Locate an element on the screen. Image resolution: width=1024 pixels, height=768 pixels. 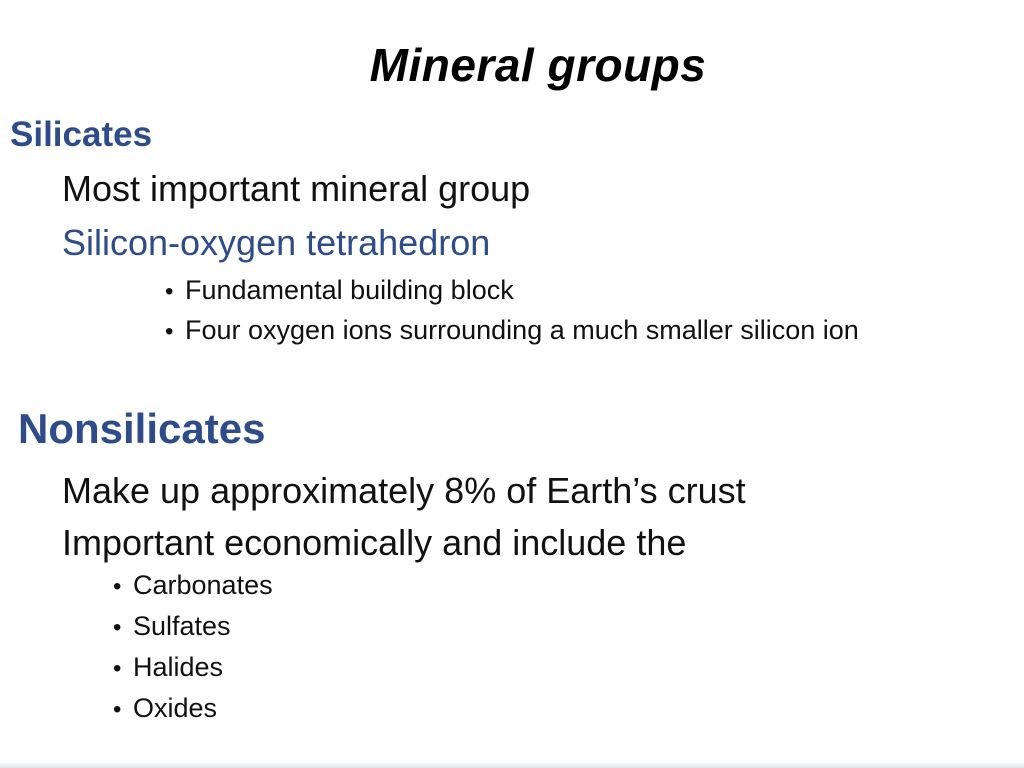
nonsilicates-subpoint-1: • Carbonates is located at coordinates (193, 585).